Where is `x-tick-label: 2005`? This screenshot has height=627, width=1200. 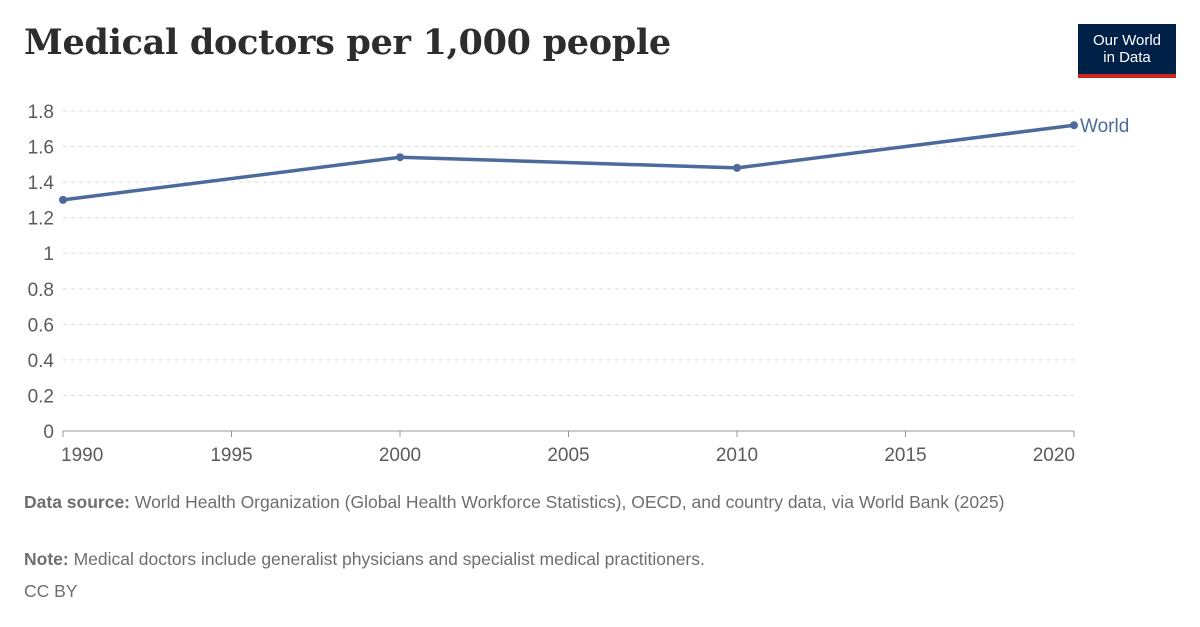 x-tick-label: 2005 is located at coordinates (568, 455).